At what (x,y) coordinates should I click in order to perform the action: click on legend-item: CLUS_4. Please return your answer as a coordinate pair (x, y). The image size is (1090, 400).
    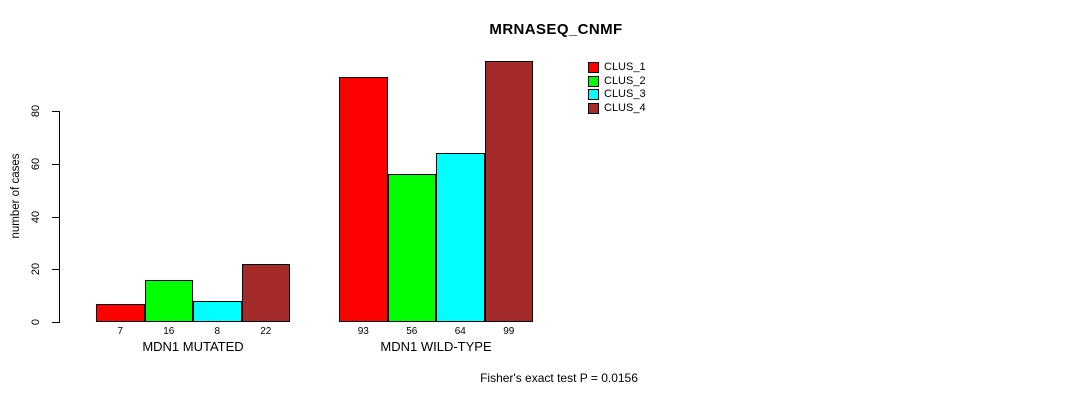
    Looking at the image, I should click on (617, 107).